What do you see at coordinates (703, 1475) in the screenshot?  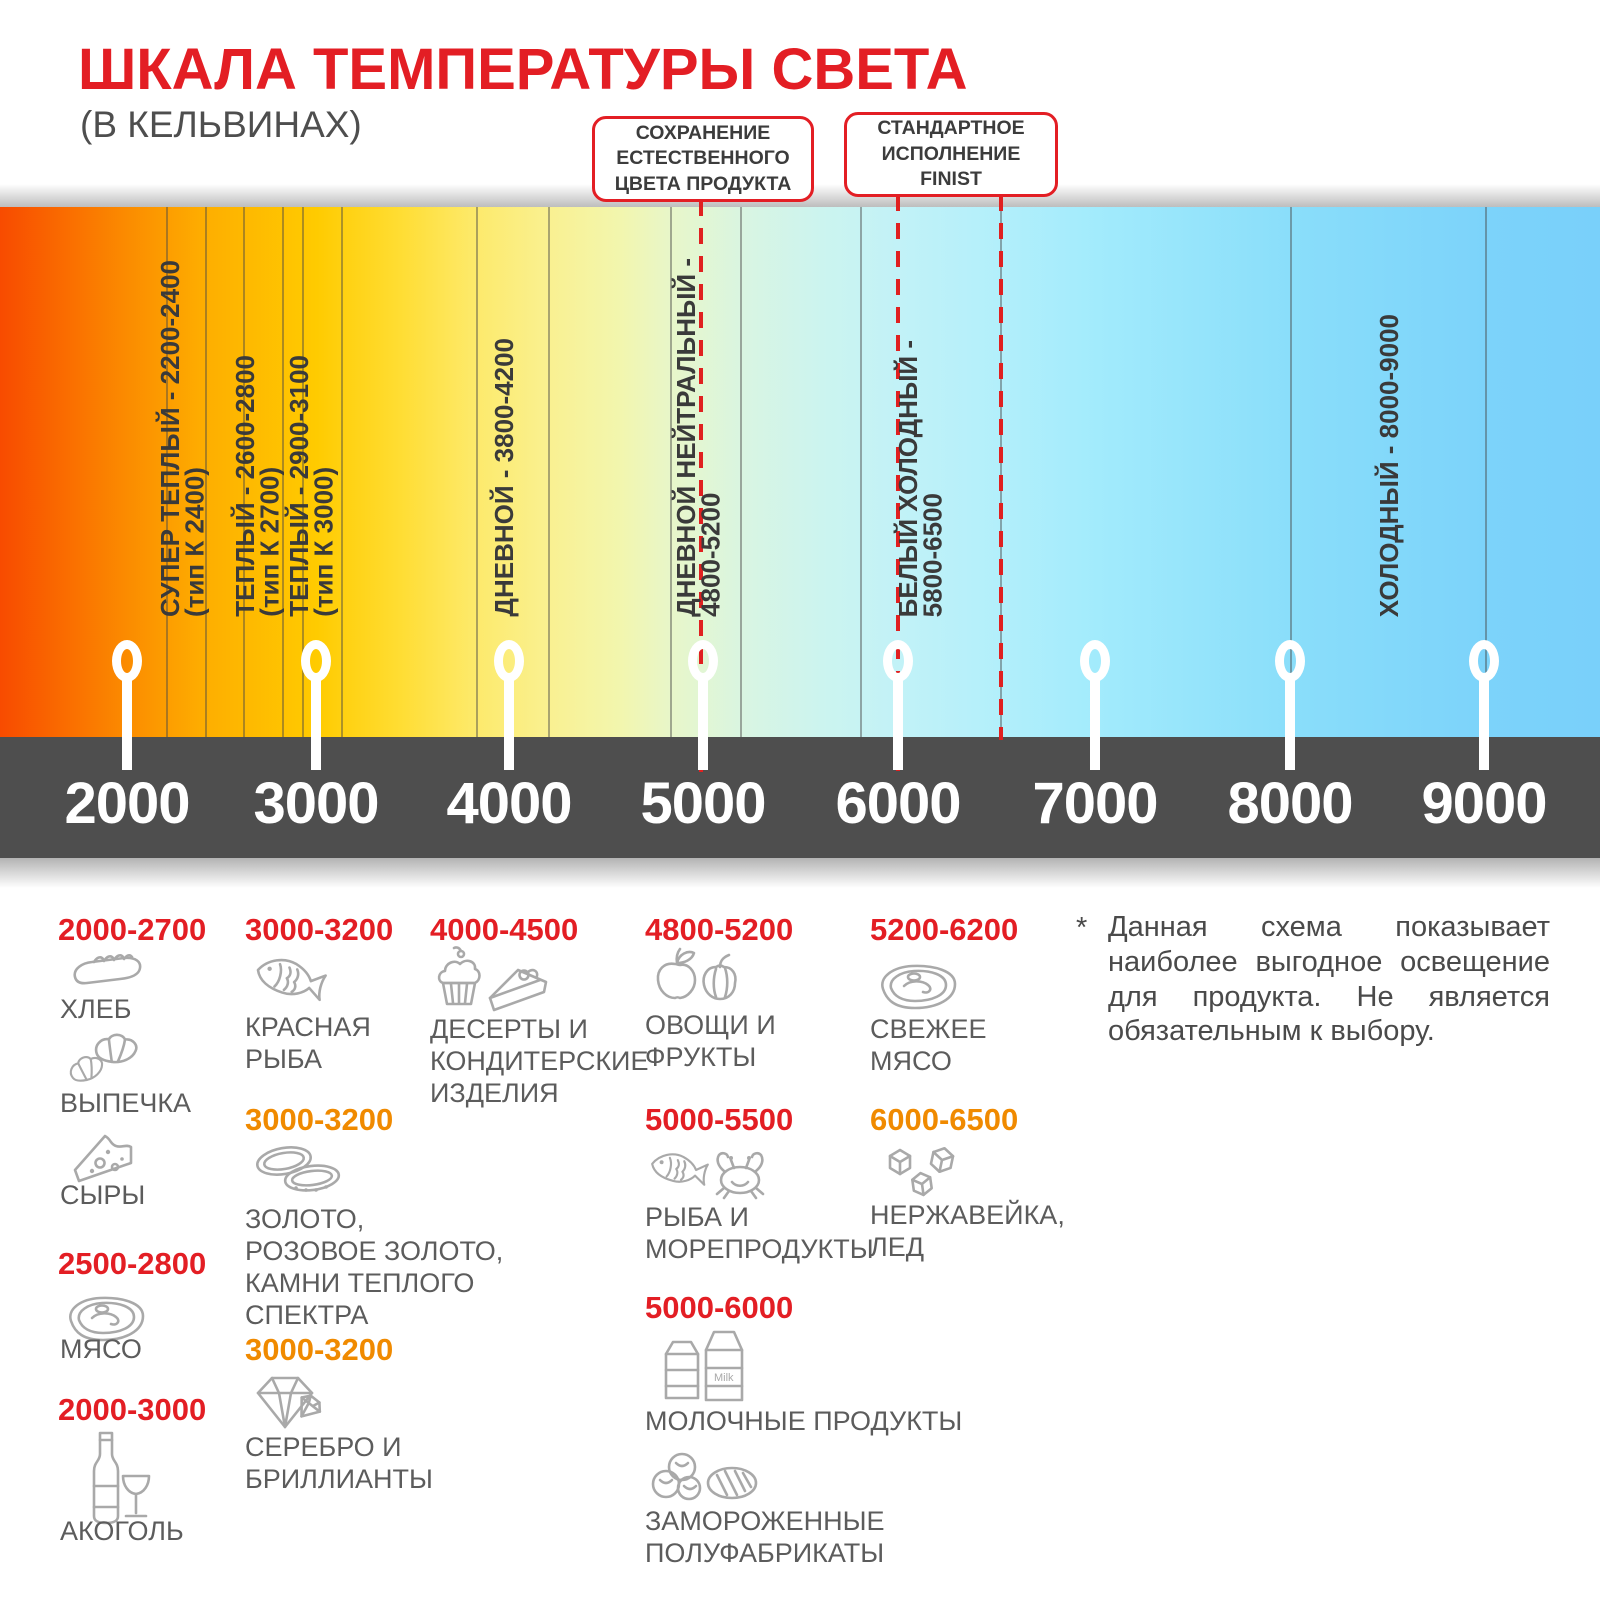 I see `frozen-icon` at bounding box center [703, 1475].